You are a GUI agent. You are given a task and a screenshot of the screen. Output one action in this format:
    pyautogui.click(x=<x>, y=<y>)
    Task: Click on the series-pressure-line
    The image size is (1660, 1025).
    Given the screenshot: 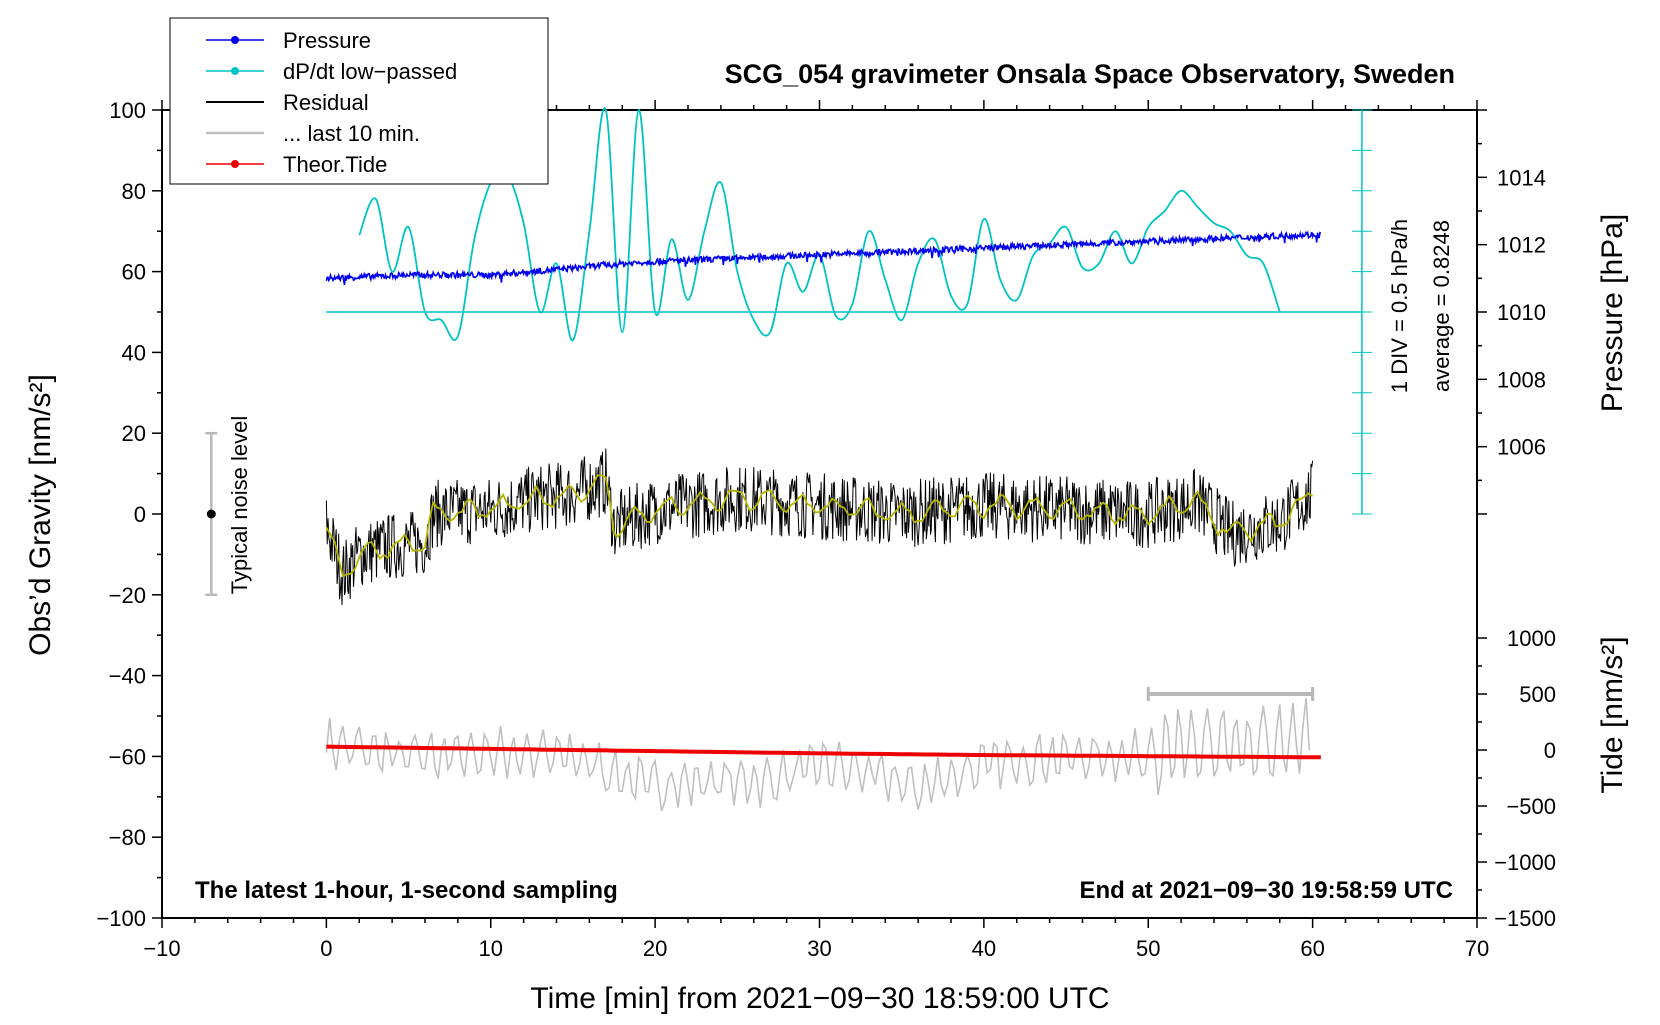 What is the action you would take?
    pyautogui.click(x=823, y=258)
    